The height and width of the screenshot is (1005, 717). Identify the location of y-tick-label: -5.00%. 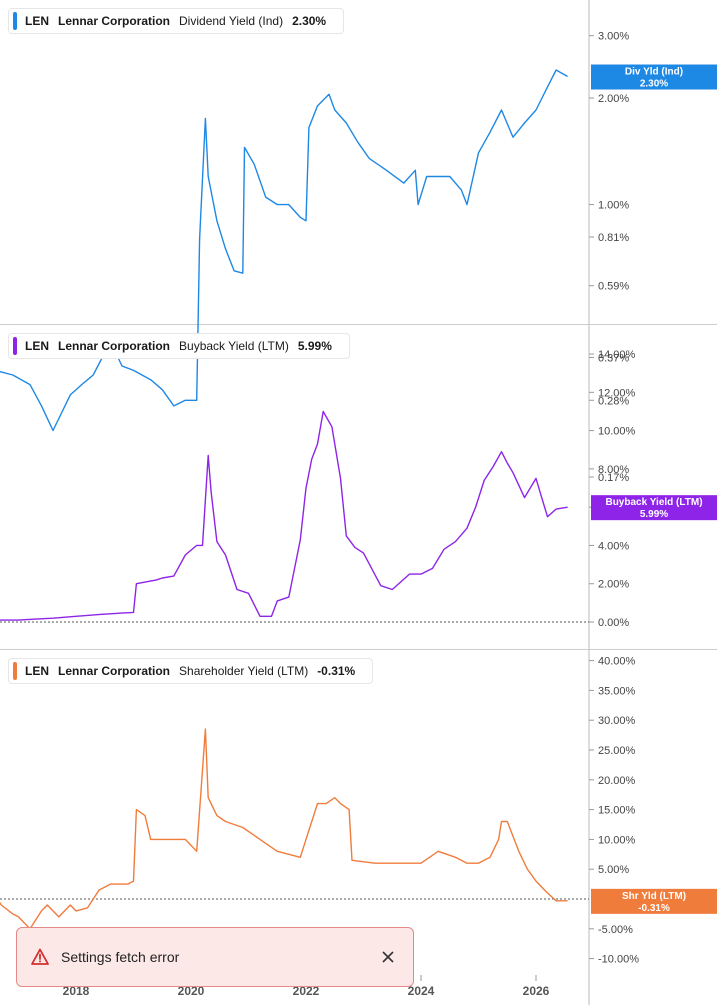
(615, 930).